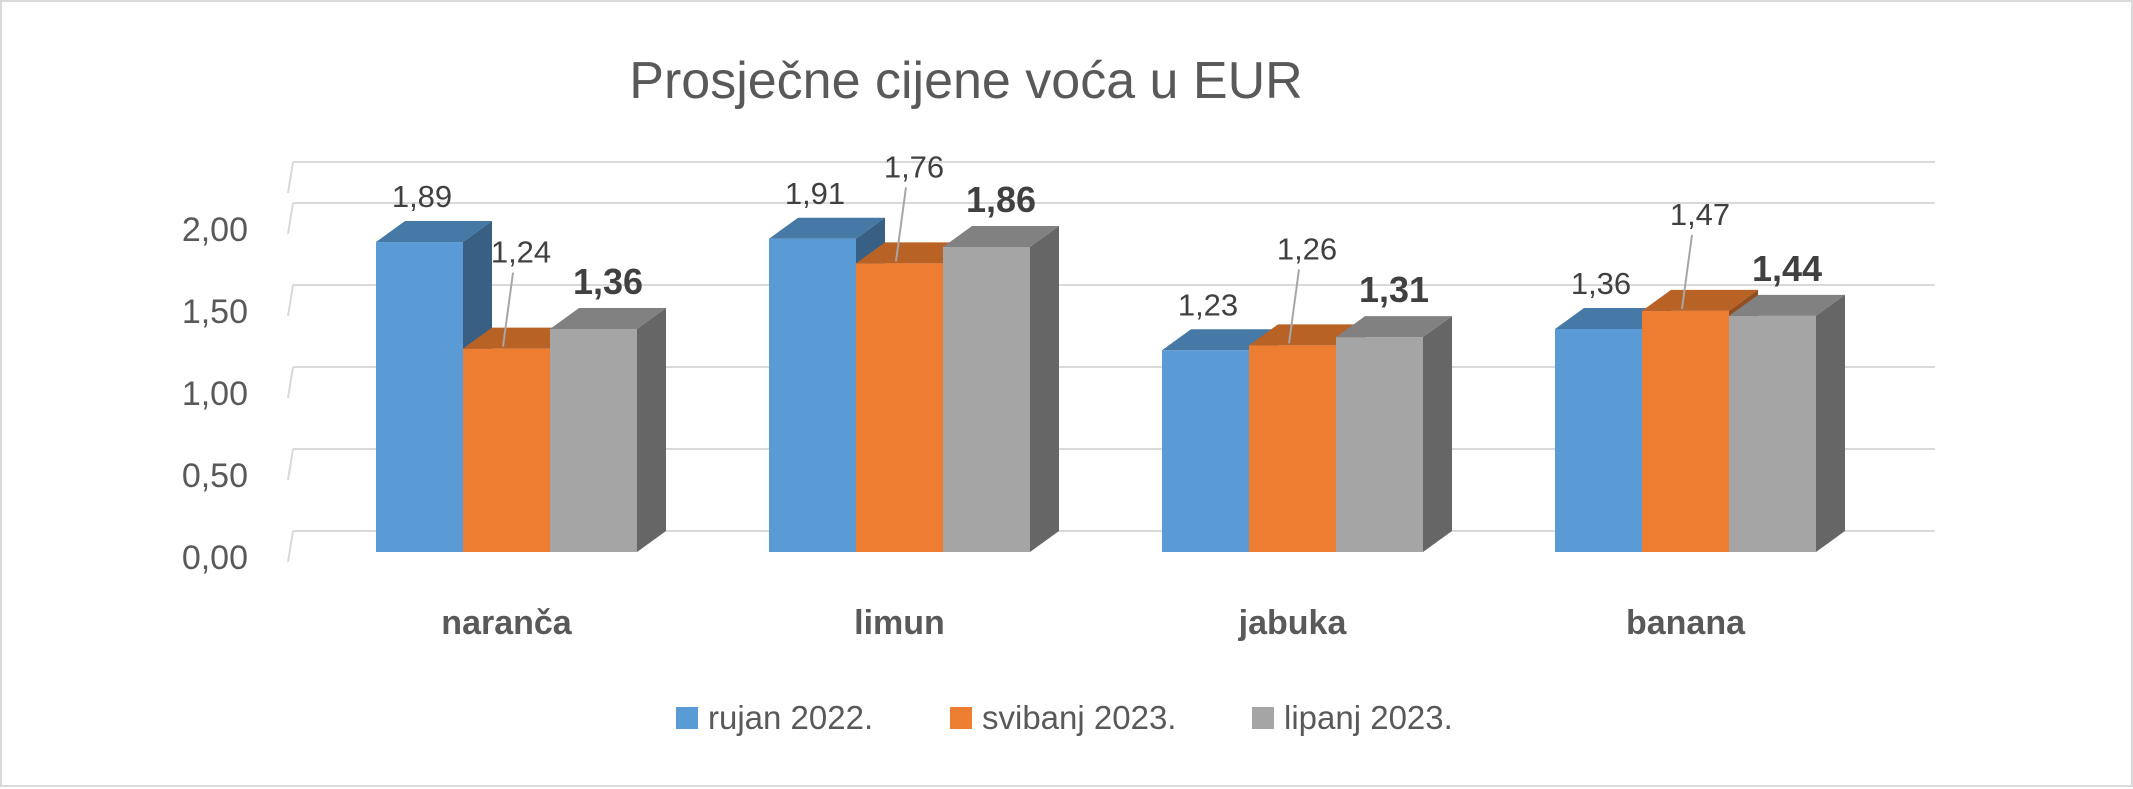 The image size is (2133, 789). What do you see at coordinates (965, 81) in the screenshot?
I see `chart-title: Prosječne cijene voća u EUR` at bounding box center [965, 81].